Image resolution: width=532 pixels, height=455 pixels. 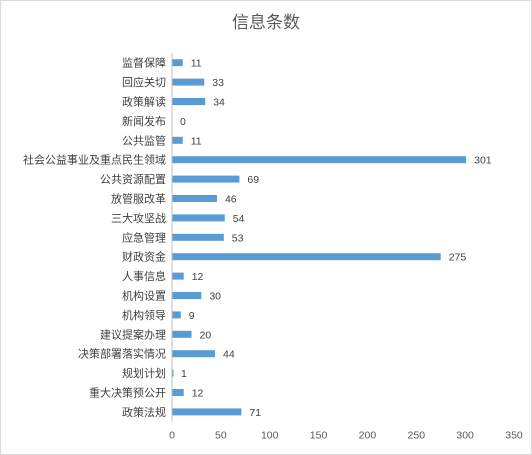 What do you see at coordinates (144, 82) in the screenshot?
I see `category-label-1: 回应关切` at bounding box center [144, 82].